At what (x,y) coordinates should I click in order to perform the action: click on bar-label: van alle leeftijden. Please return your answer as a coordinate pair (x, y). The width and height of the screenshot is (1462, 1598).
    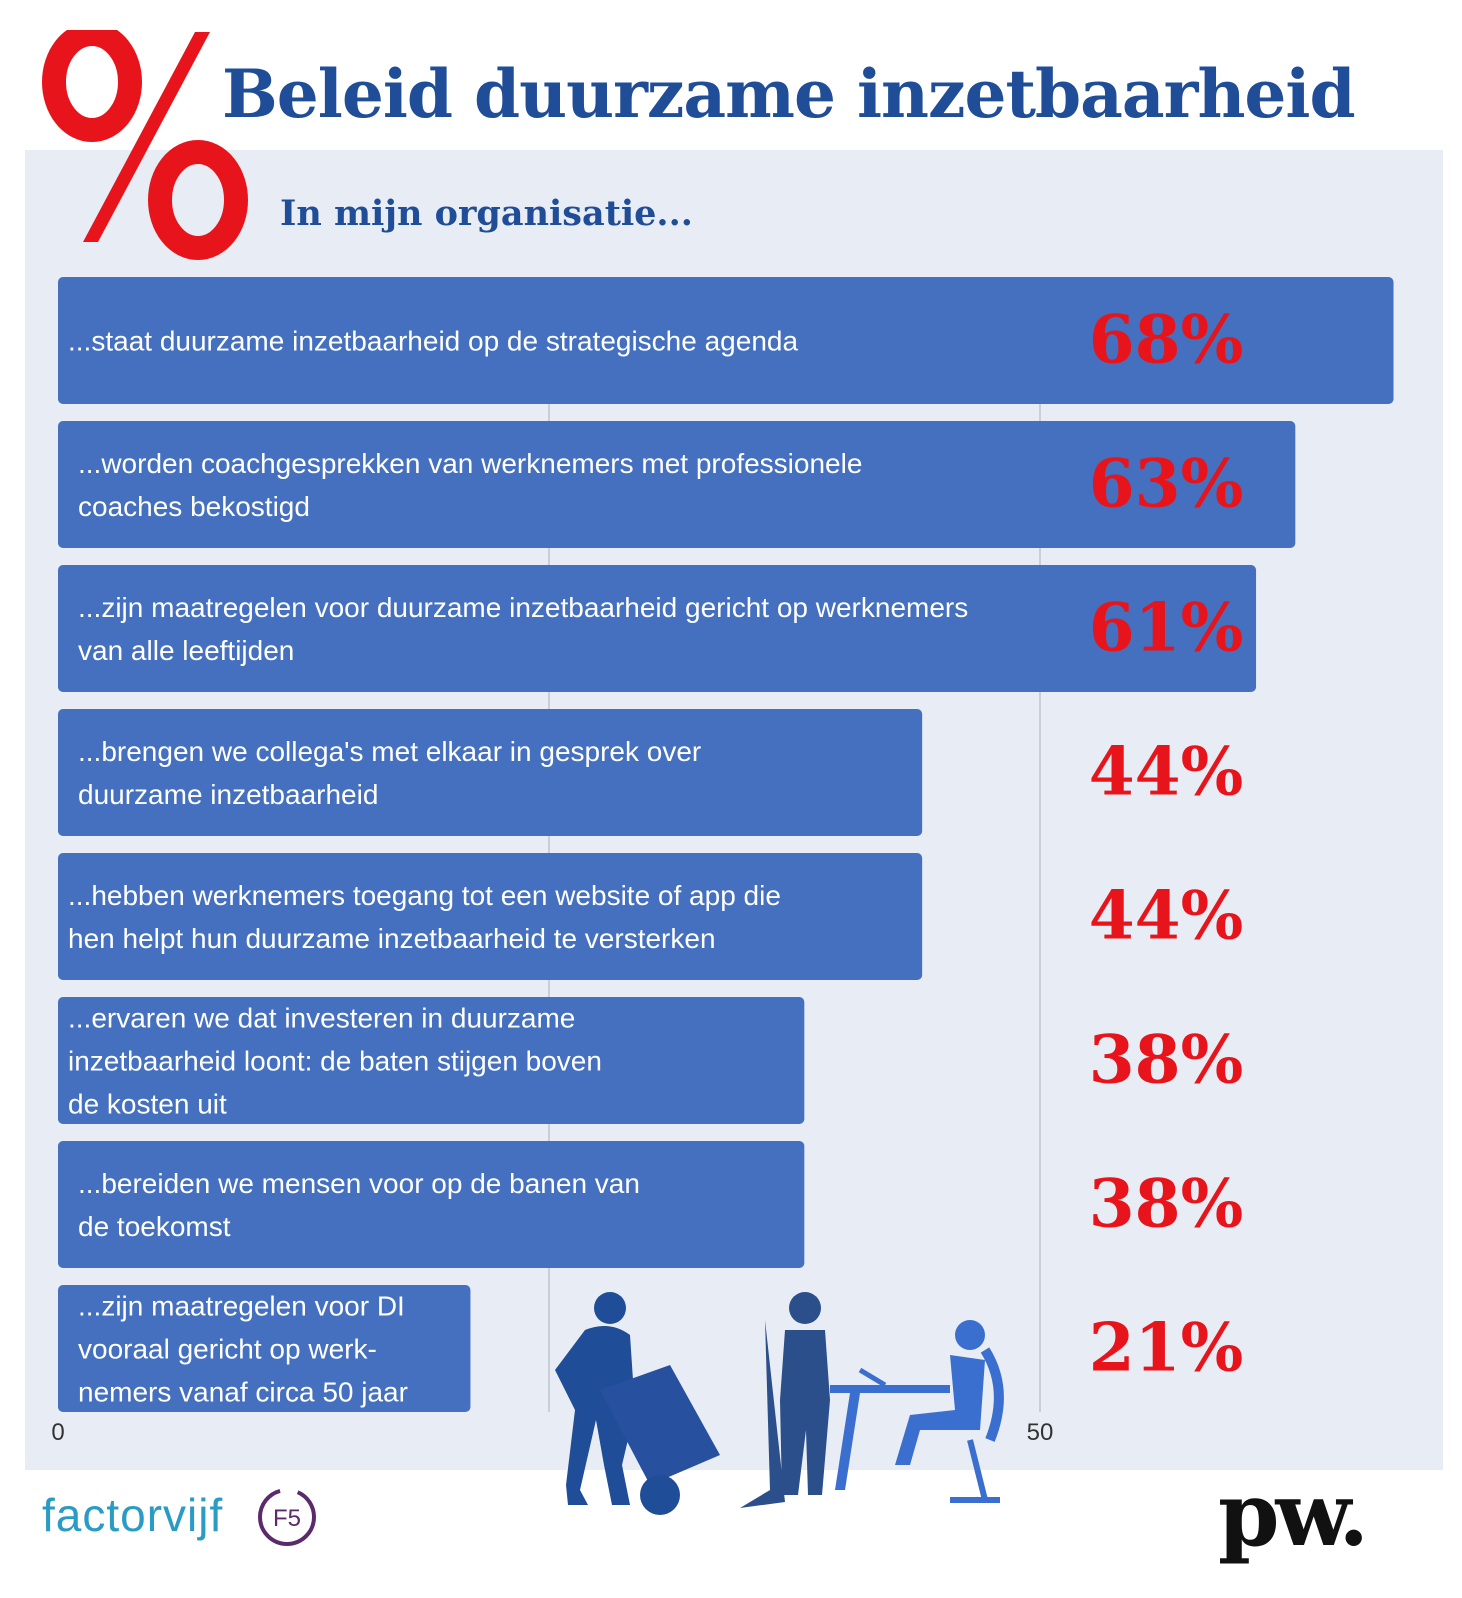
    Looking at the image, I should click on (186, 650).